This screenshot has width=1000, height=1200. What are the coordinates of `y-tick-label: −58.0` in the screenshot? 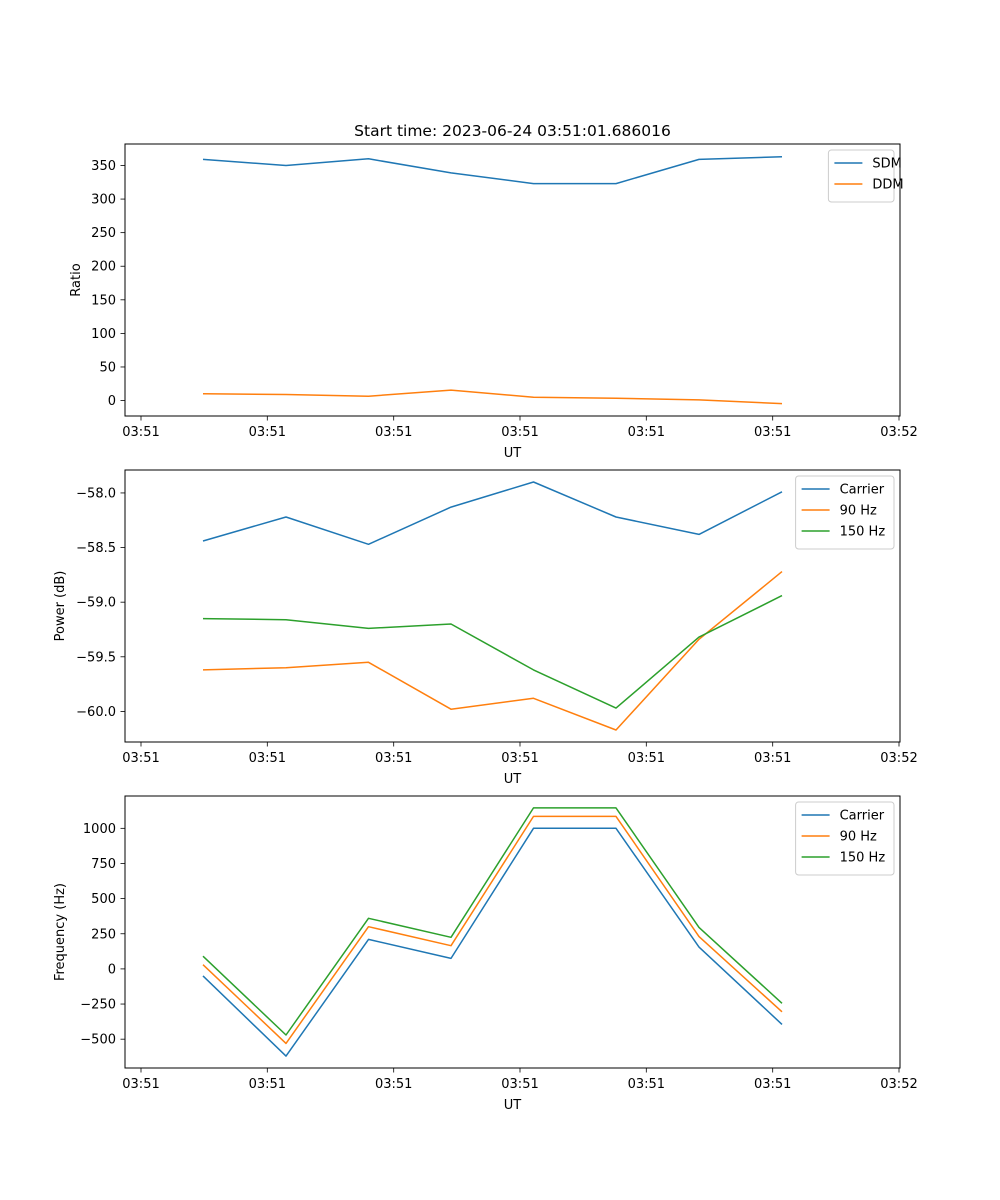 It's located at (96, 493).